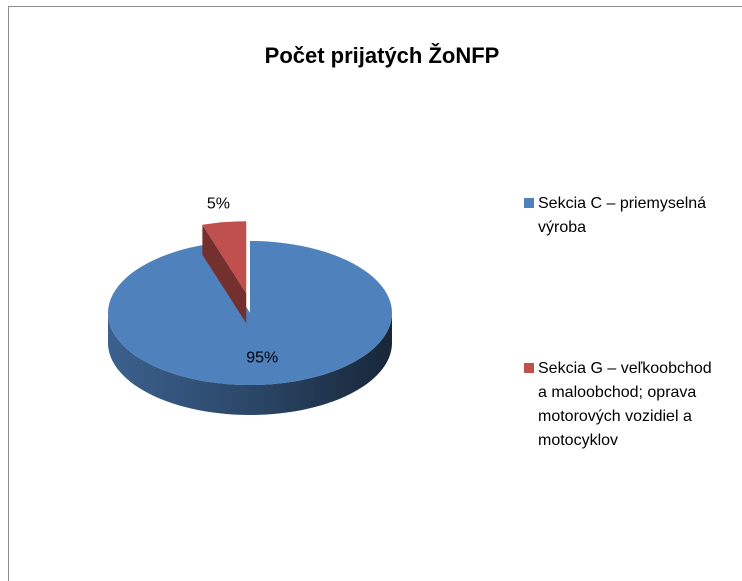 Image resolution: width=742 pixels, height=581 pixels. What do you see at coordinates (382, 55) in the screenshot?
I see `chart-title: Počet prijatých ŽoNFP` at bounding box center [382, 55].